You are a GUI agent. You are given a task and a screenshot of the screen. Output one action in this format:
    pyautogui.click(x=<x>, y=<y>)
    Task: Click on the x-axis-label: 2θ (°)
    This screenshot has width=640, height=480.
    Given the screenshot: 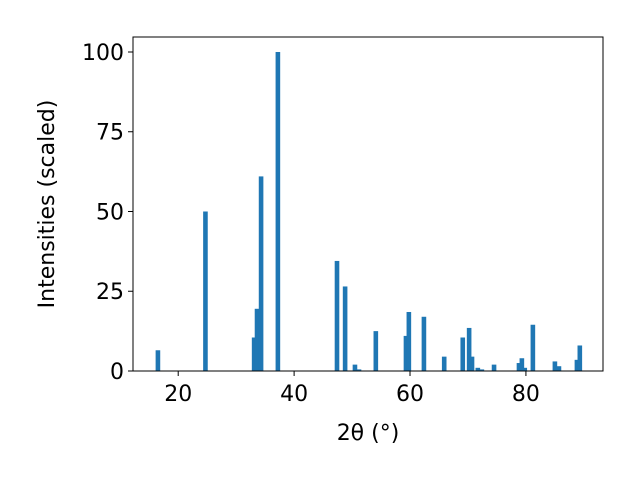 What is the action you would take?
    pyautogui.click(x=368, y=433)
    